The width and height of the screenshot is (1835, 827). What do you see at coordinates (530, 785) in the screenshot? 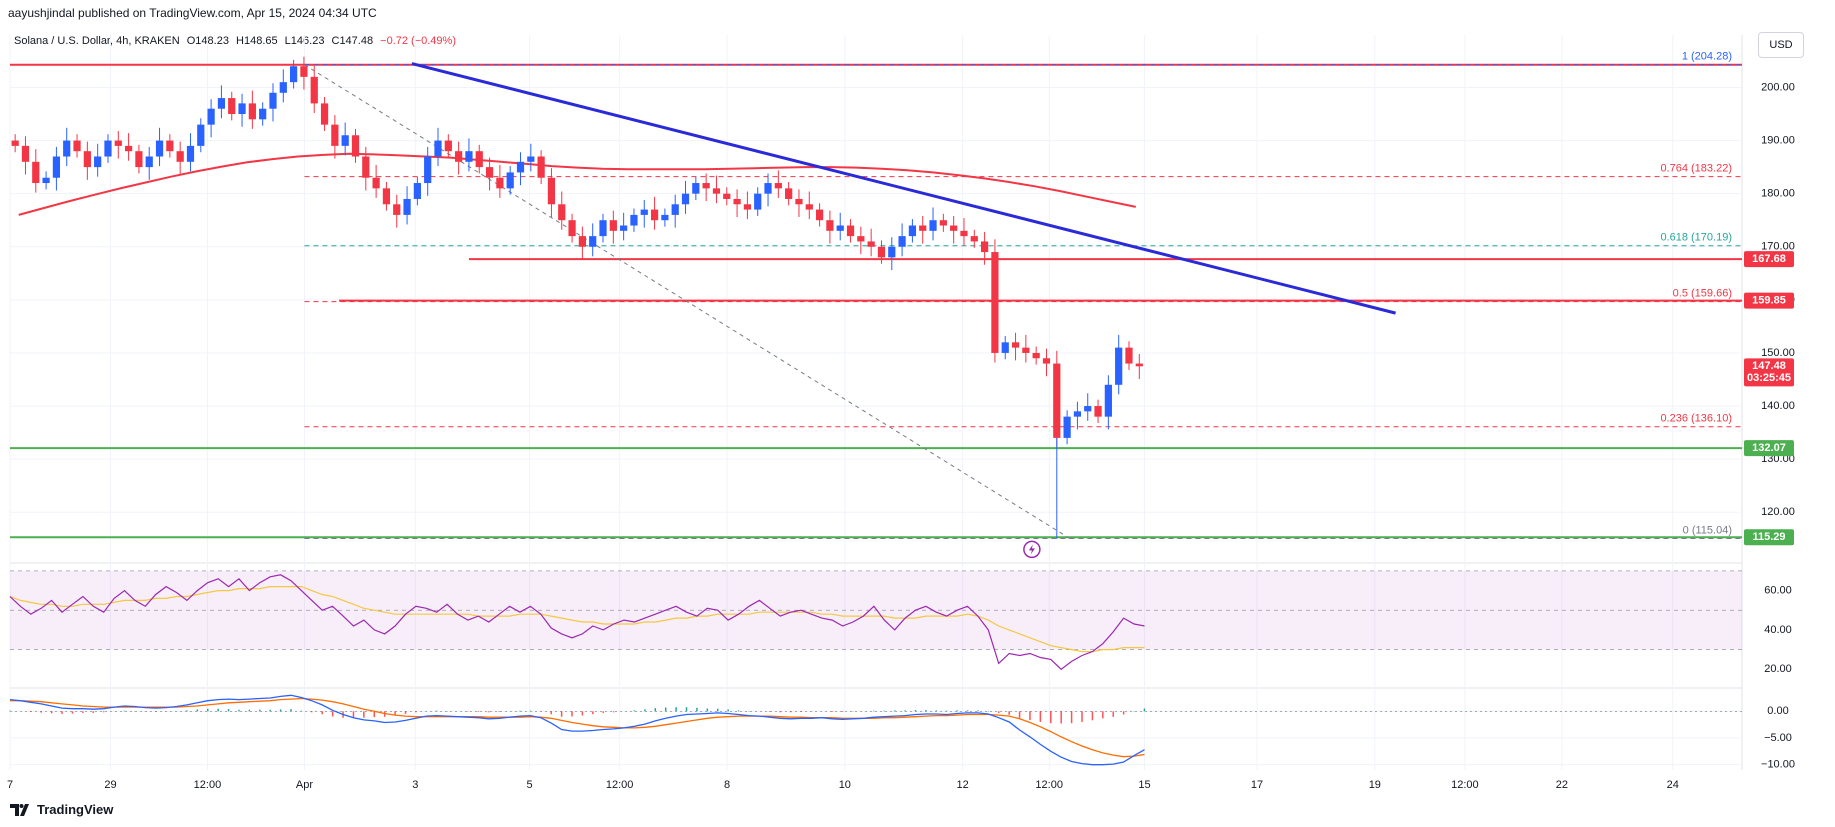
I see `time-tick-label: 5` at bounding box center [530, 785].